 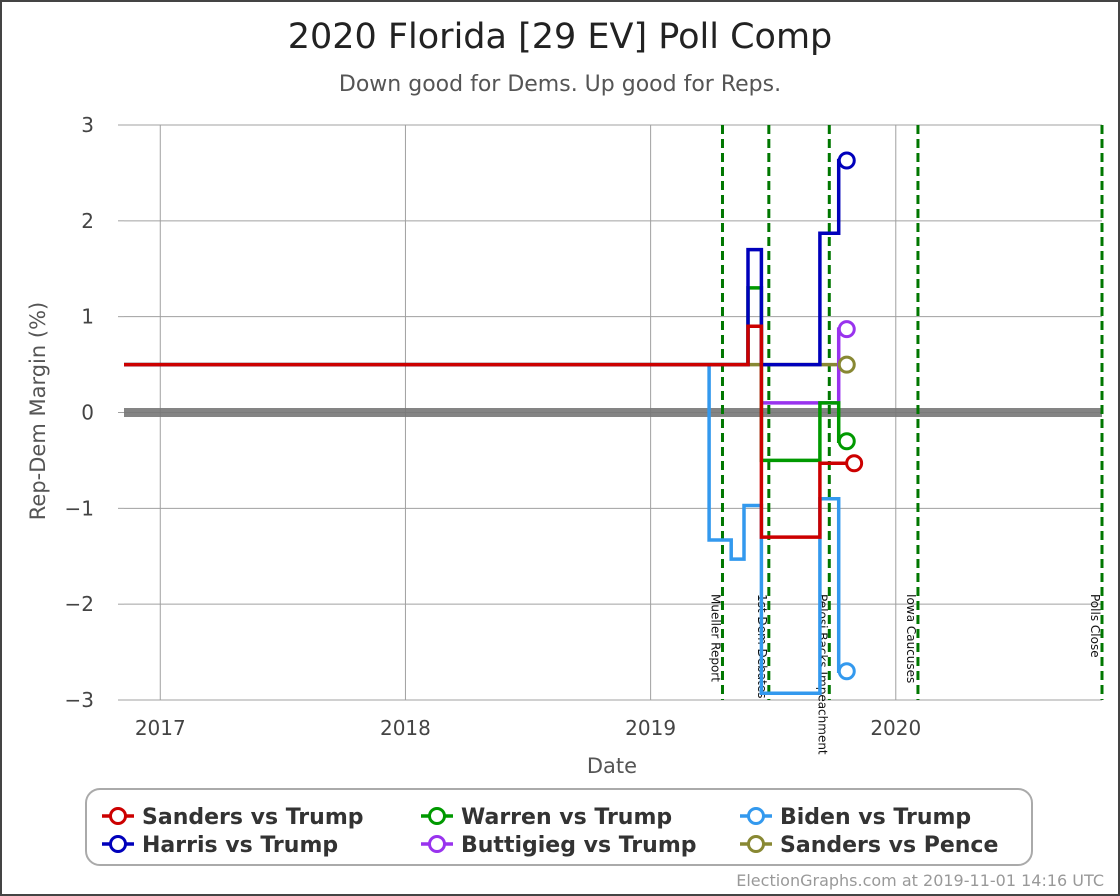 I want to click on x-tick-label: 2018, so click(x=405, y=728).